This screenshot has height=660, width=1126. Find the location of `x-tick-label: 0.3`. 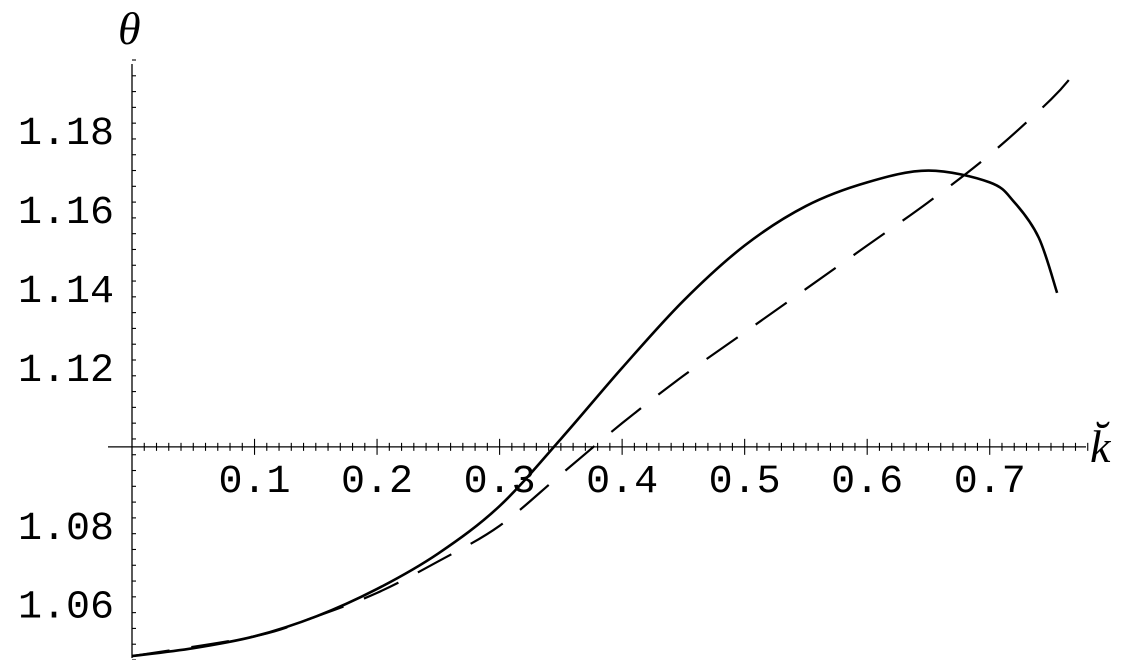

x-tick-label: 0.3 is located at coordinates (500, 482).